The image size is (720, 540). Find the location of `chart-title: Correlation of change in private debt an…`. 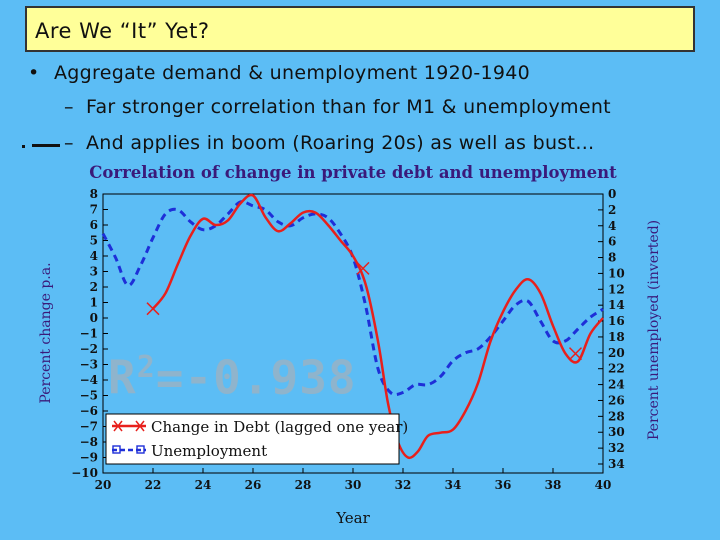

chart-title: Correlation of change in private debt an… is located at coordinates (353, 172).